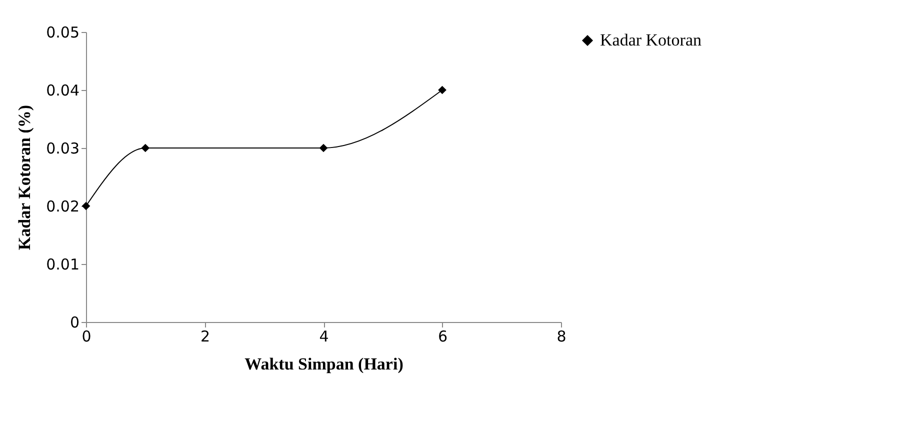 The height and width of the screenshot is (439, 906). Describe the element at coordinates (24, 177) in the screenshot. I see `y-axis-title: Kadar Kotoran (%)` at that location.